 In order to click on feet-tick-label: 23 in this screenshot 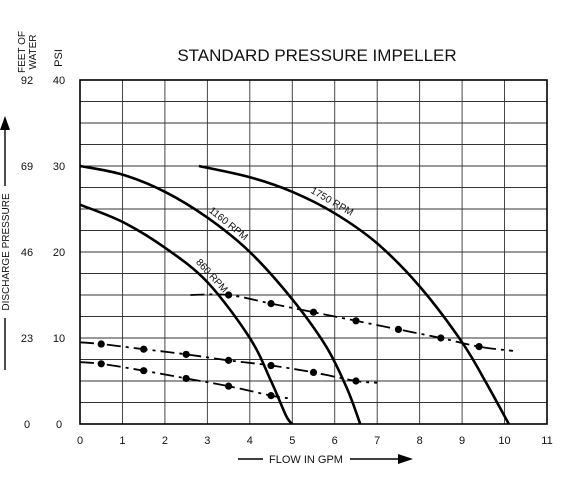, I will do `click(27, 339)`.